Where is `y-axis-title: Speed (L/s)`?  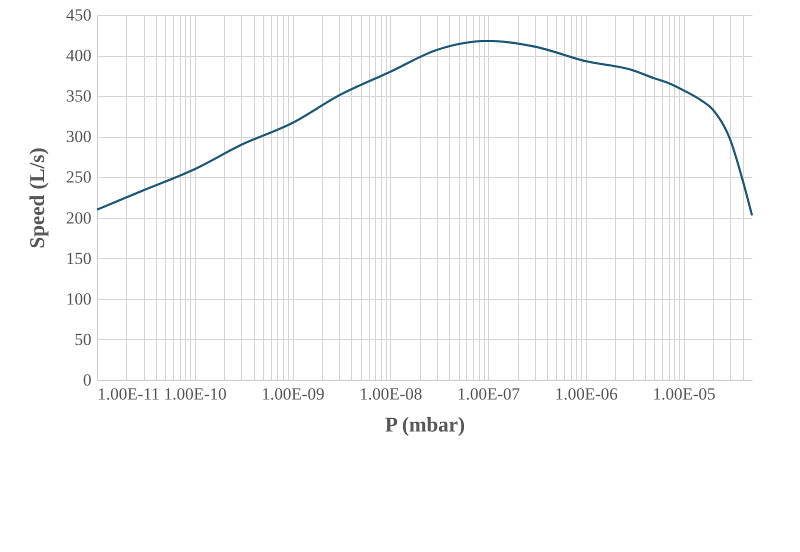
y-axis-title: Speed (L/s) is located at coordinates (37, 198).